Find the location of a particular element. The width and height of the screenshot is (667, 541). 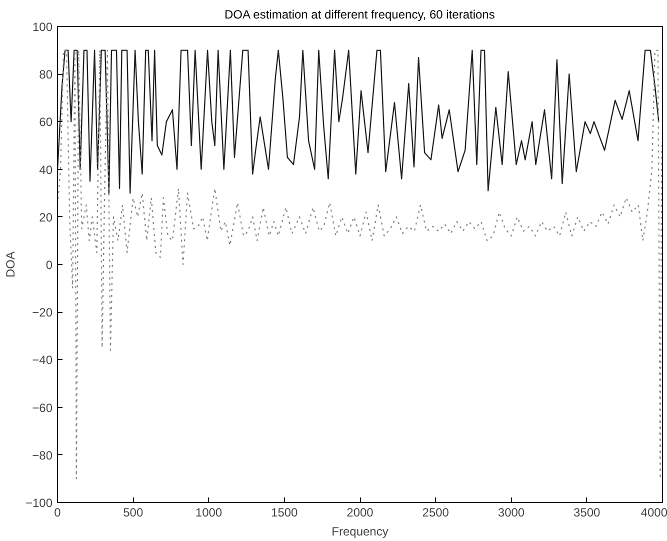

x-tick-label: 2500 is located at coordinates (436, 513).